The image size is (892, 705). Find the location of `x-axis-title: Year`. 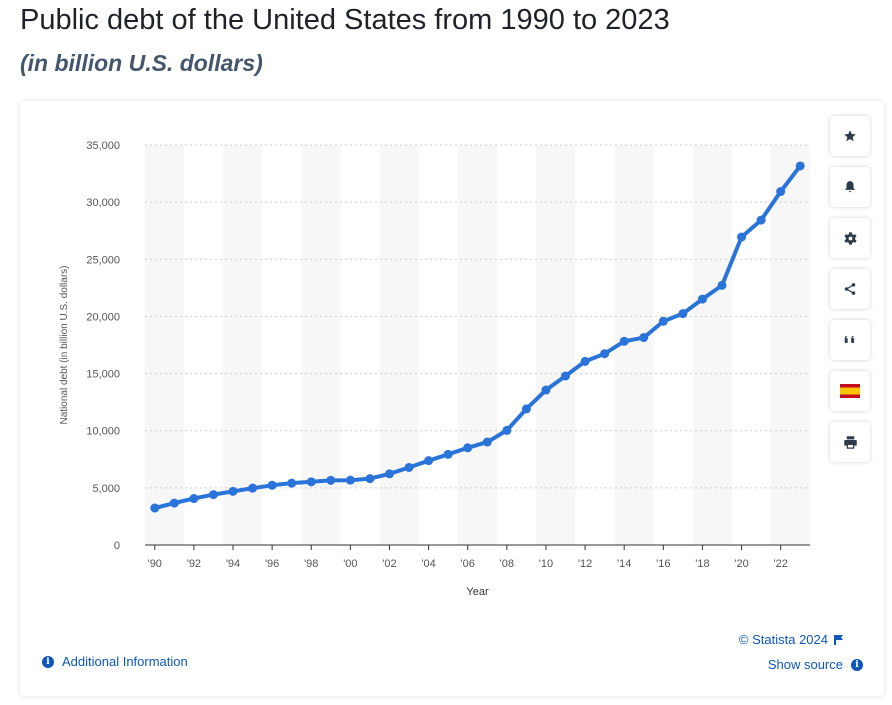

x-axis-title: Year is located at coordinates (477, 592).